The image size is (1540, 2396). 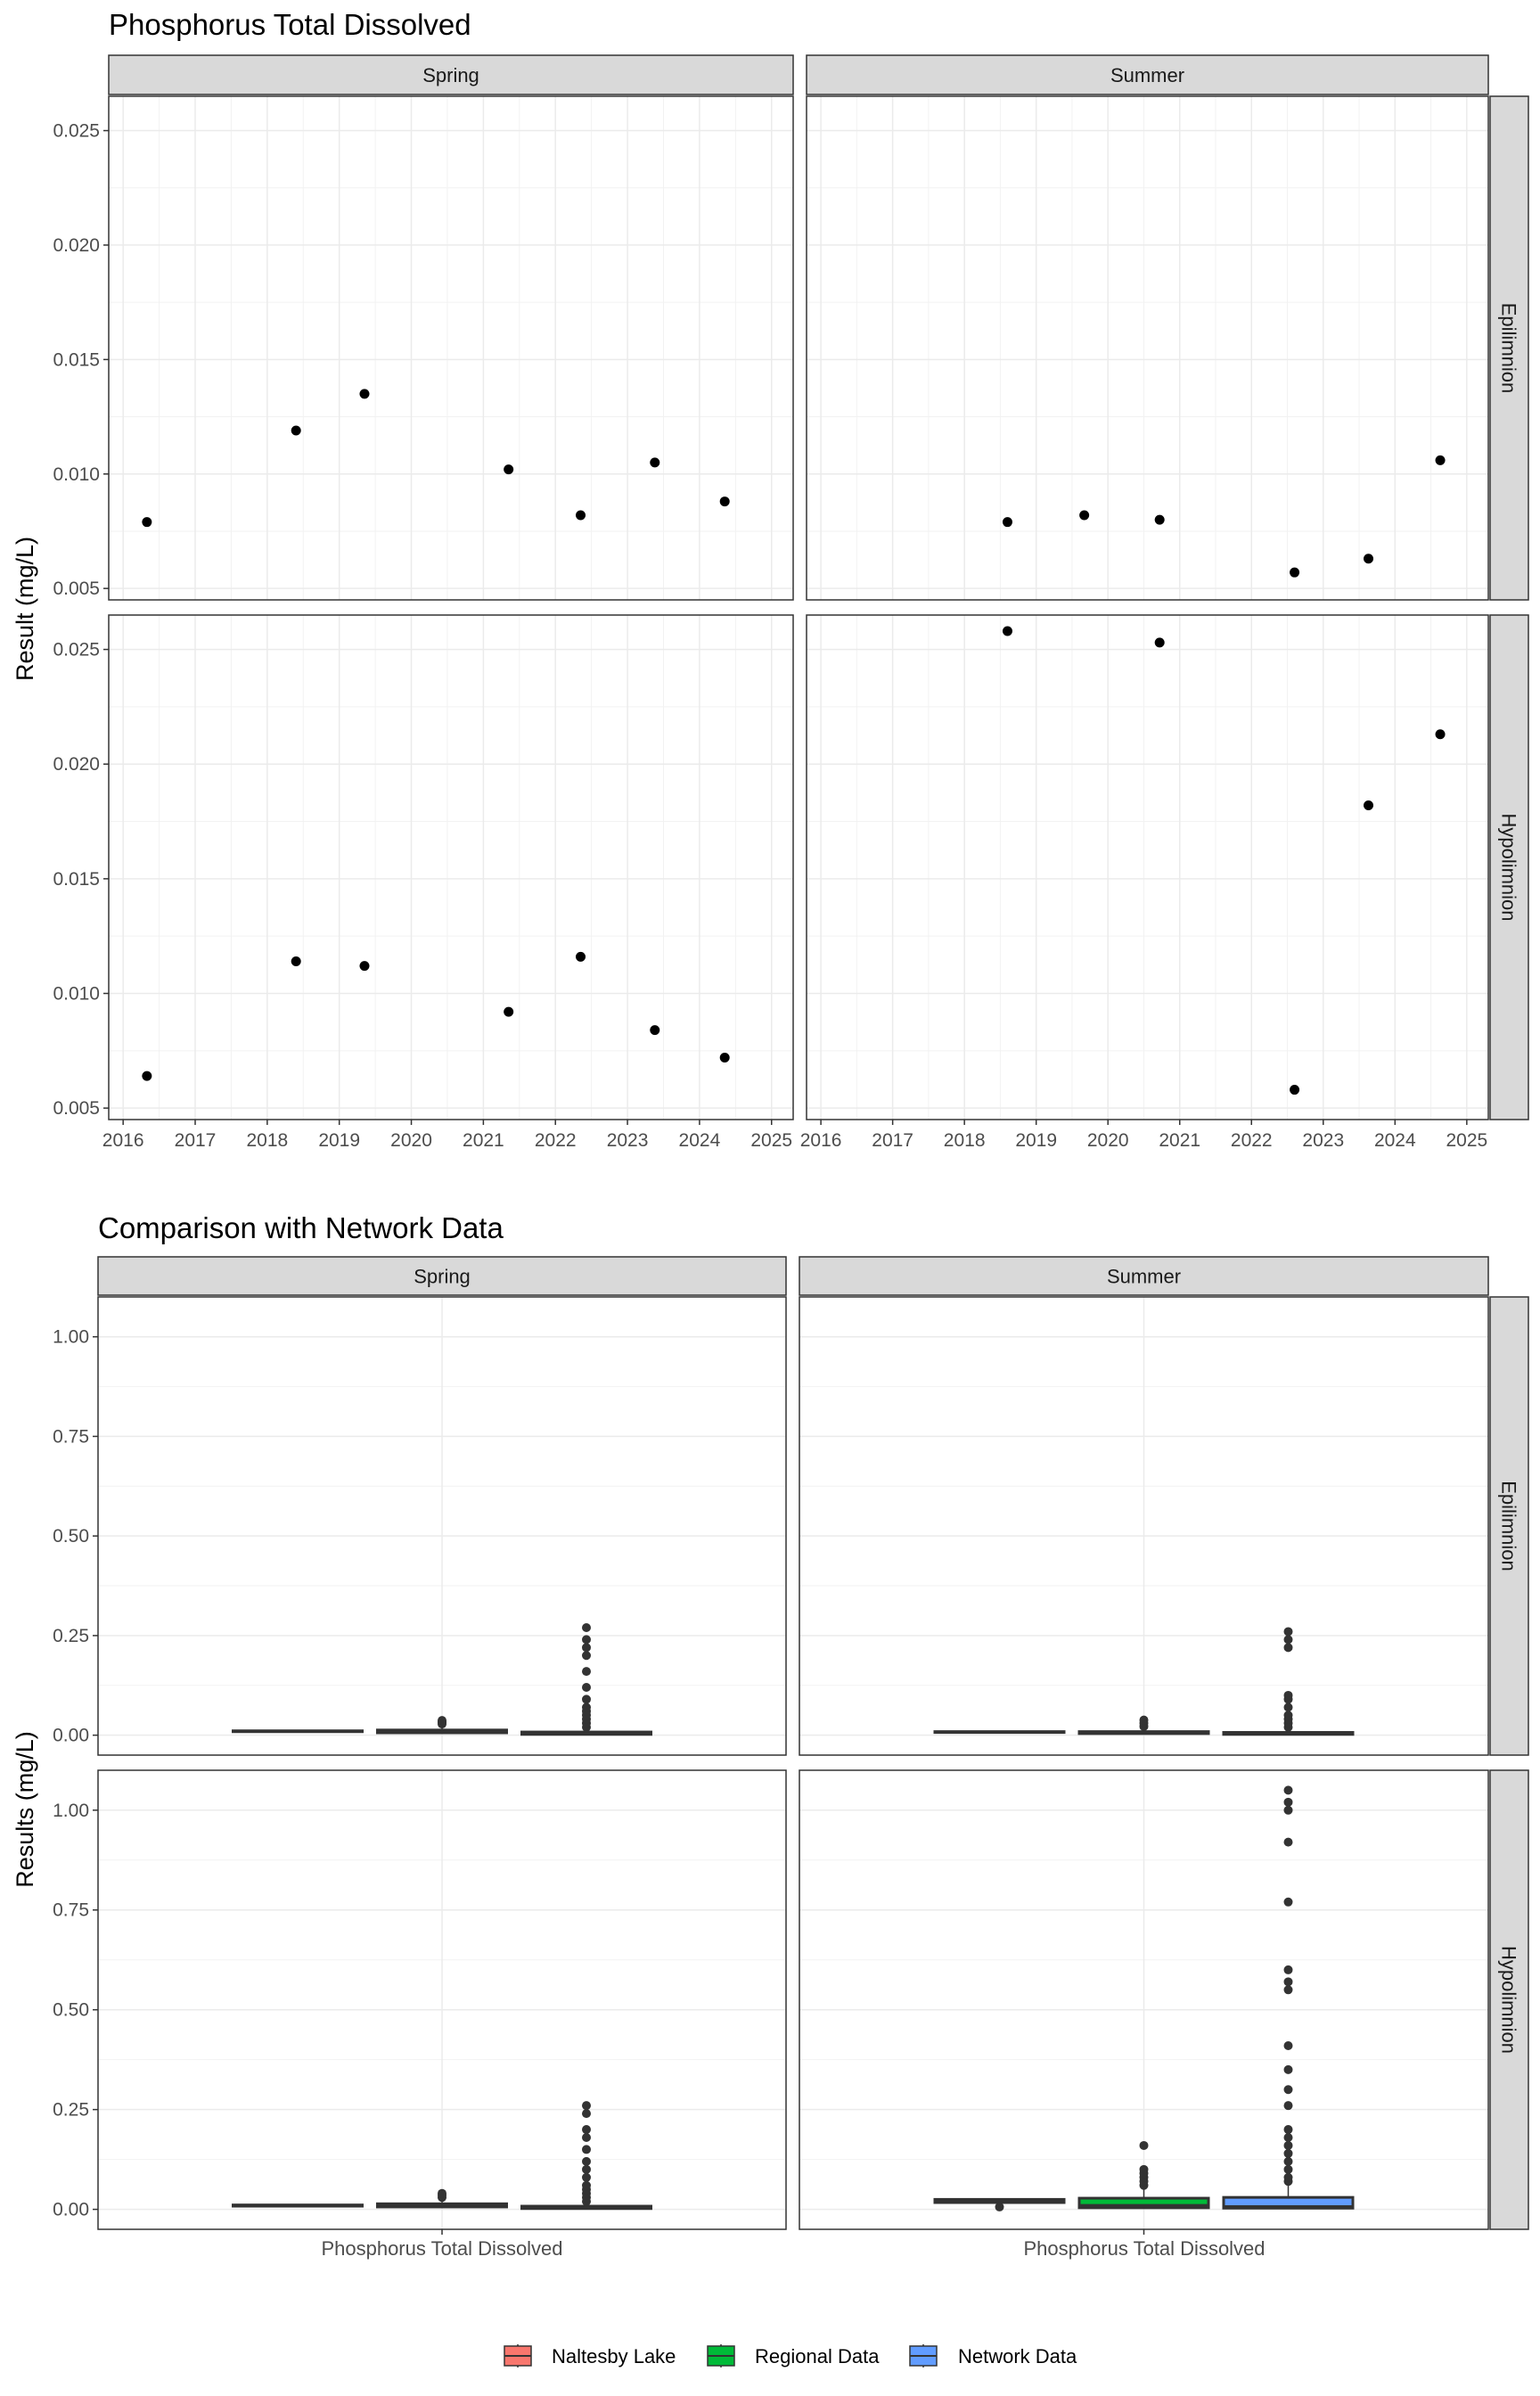 I want to click on chart2-spring-epilimnion-box-naltesby-lake, so click(x=298, y=1731).